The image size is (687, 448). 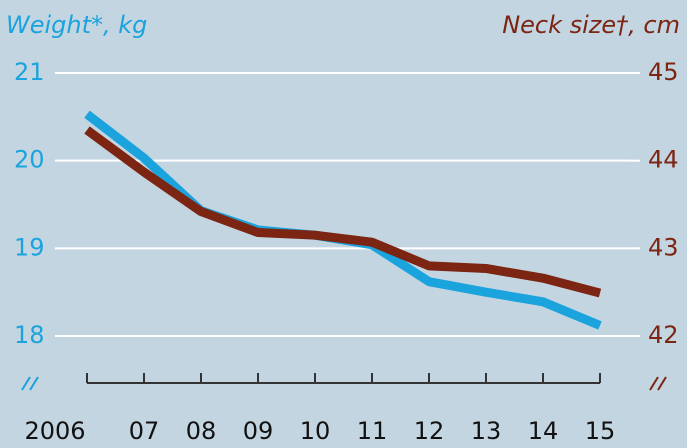 What do you see at coordinates (429, 431) in the screenshot?
I see `x-tick-label: 12` at bounding box center [429, 431].